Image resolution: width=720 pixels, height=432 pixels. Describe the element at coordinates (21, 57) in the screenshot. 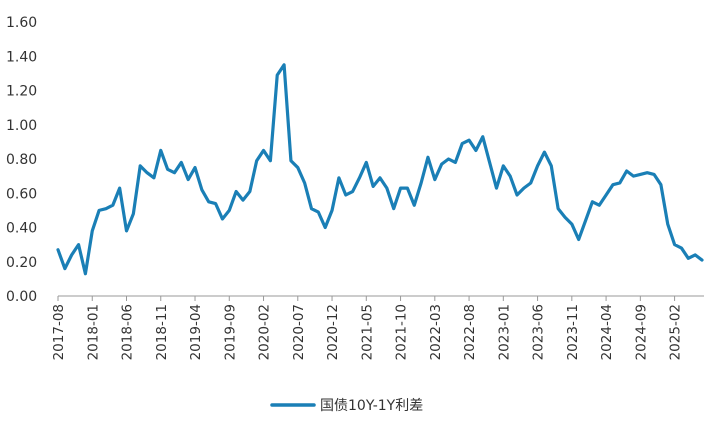

I see `y-tick-label: 1.40` at that location.